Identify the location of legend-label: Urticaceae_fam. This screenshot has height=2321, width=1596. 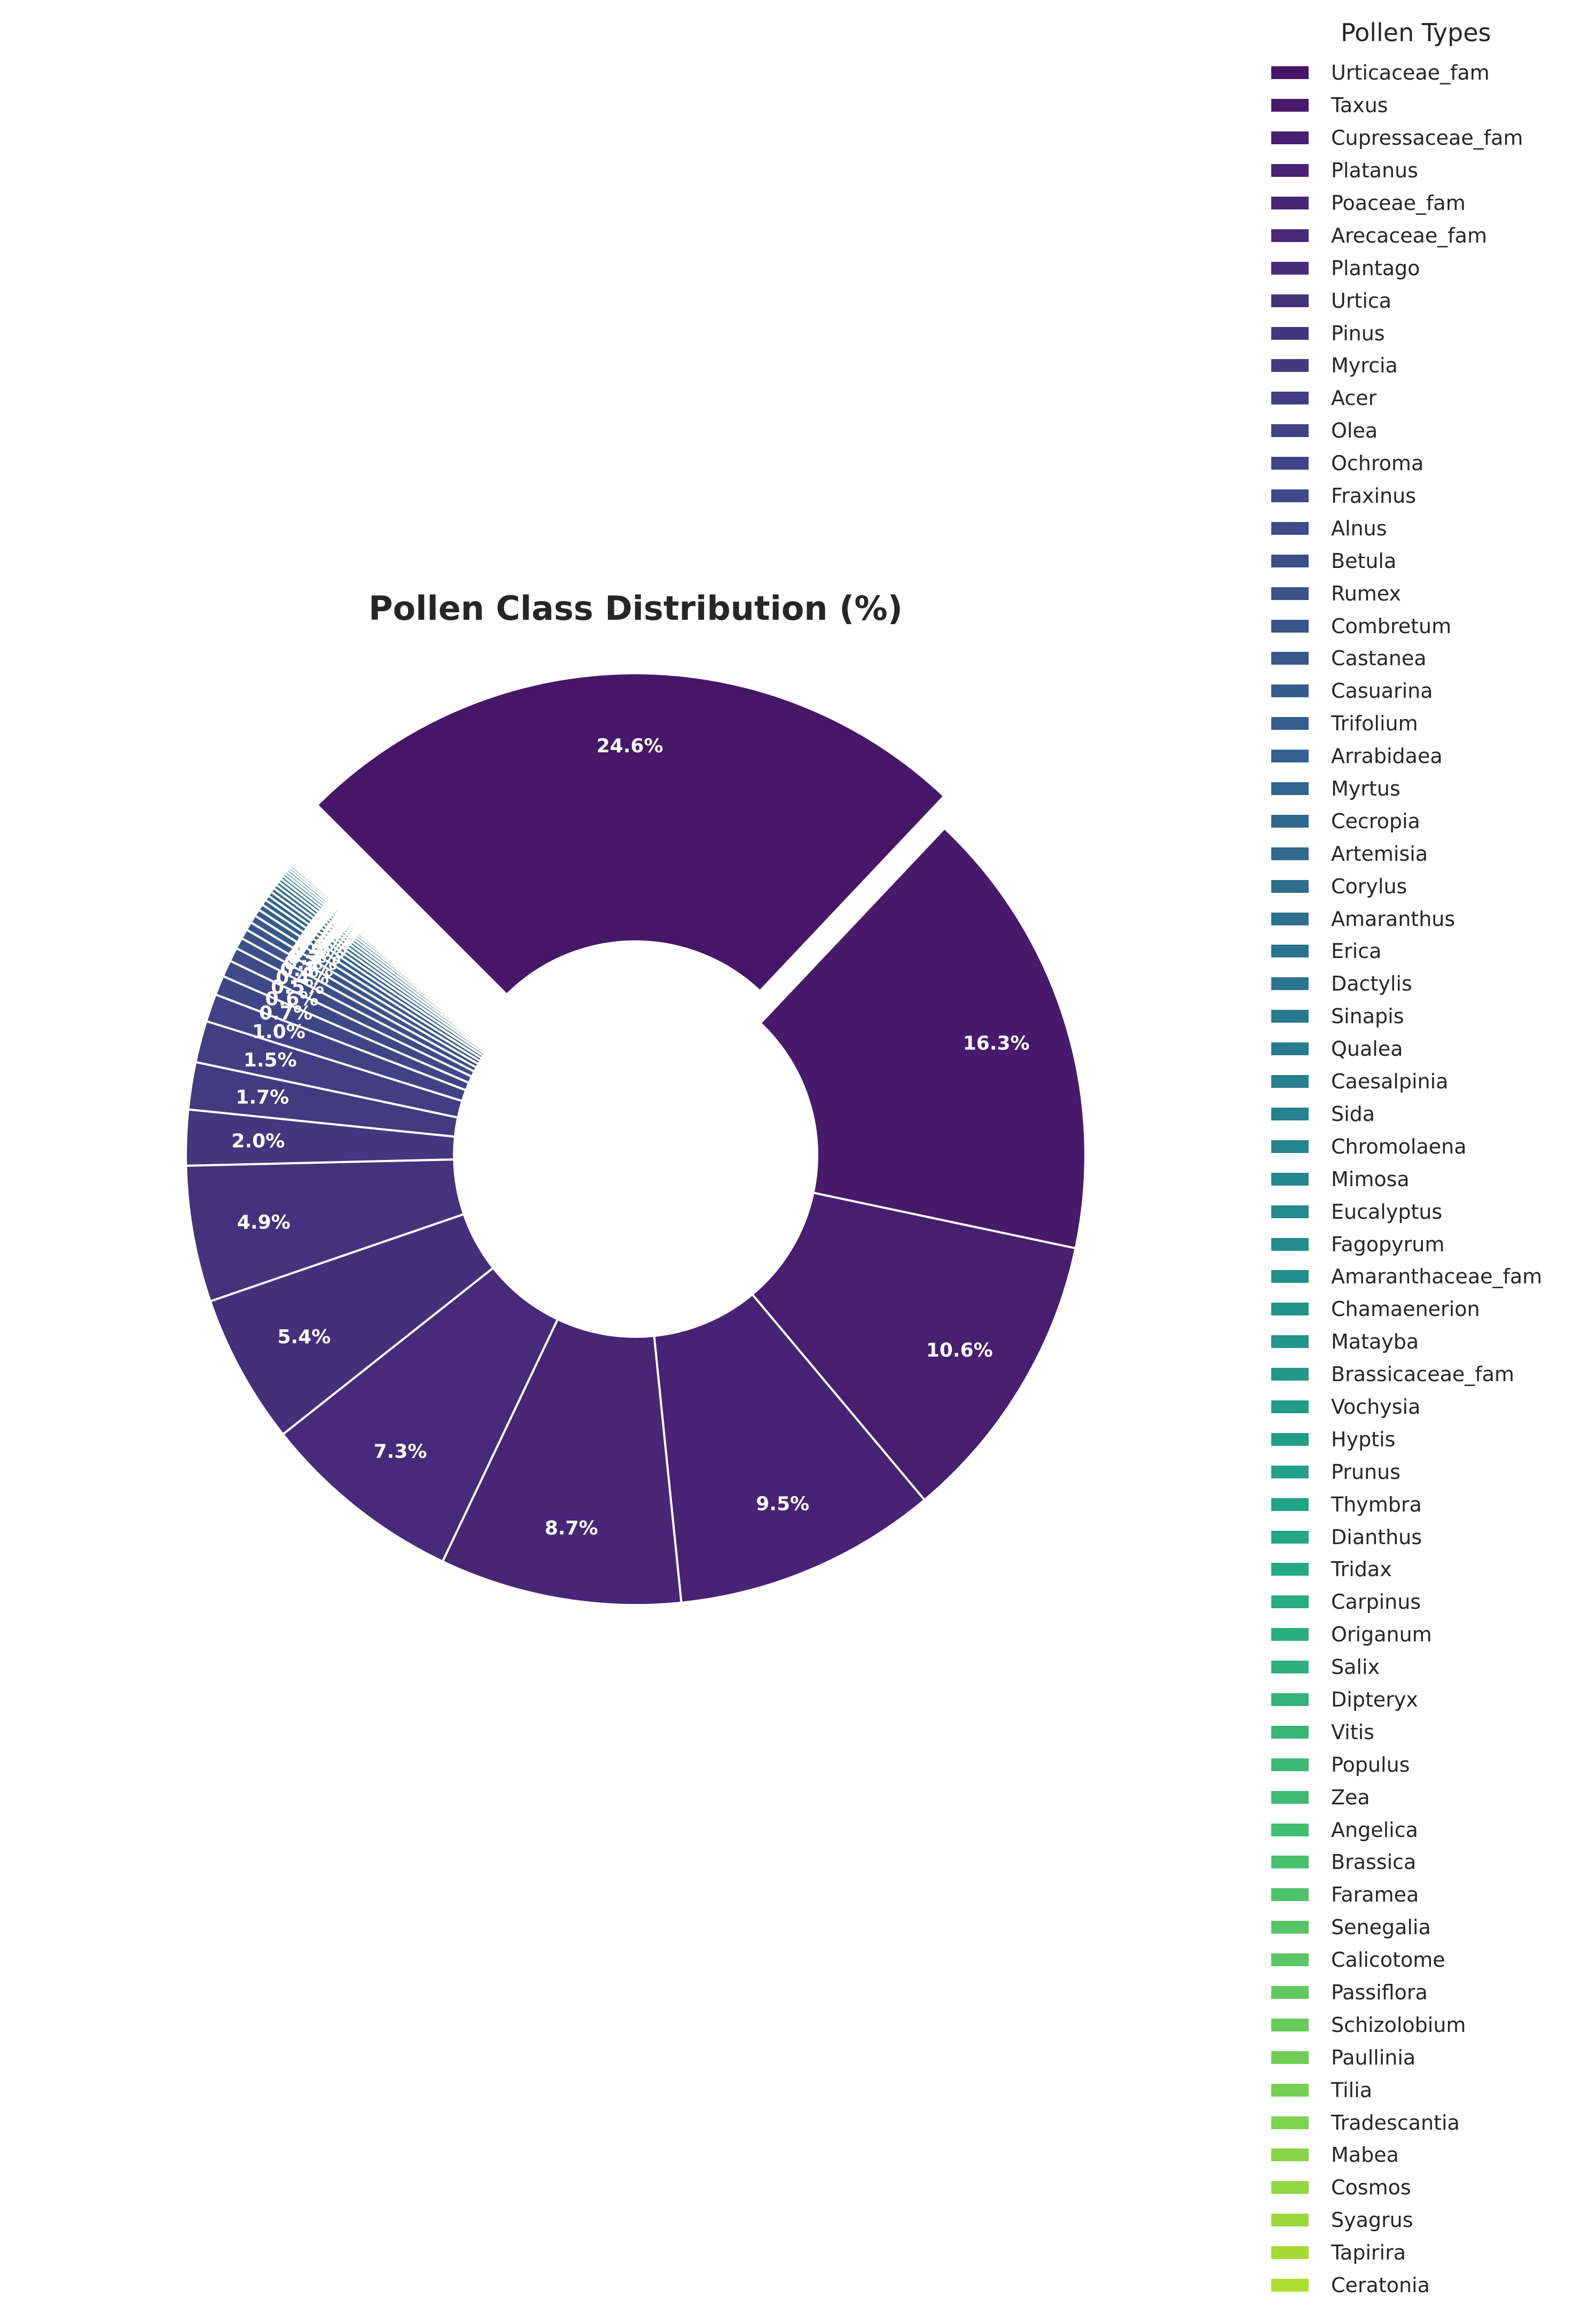
(1410, 73).